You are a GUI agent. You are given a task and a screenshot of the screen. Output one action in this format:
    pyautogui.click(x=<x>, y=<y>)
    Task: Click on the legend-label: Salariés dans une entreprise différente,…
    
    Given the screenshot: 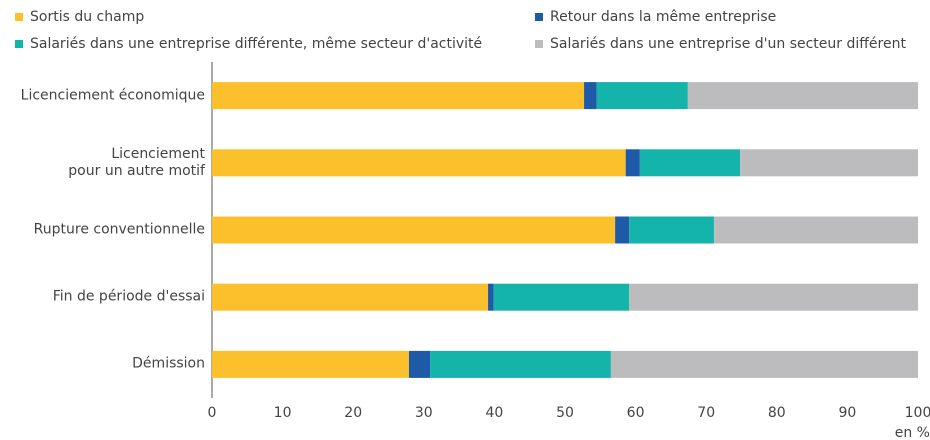 What is the action you would take?
    pyautogui.click(x=256, y=44)
    